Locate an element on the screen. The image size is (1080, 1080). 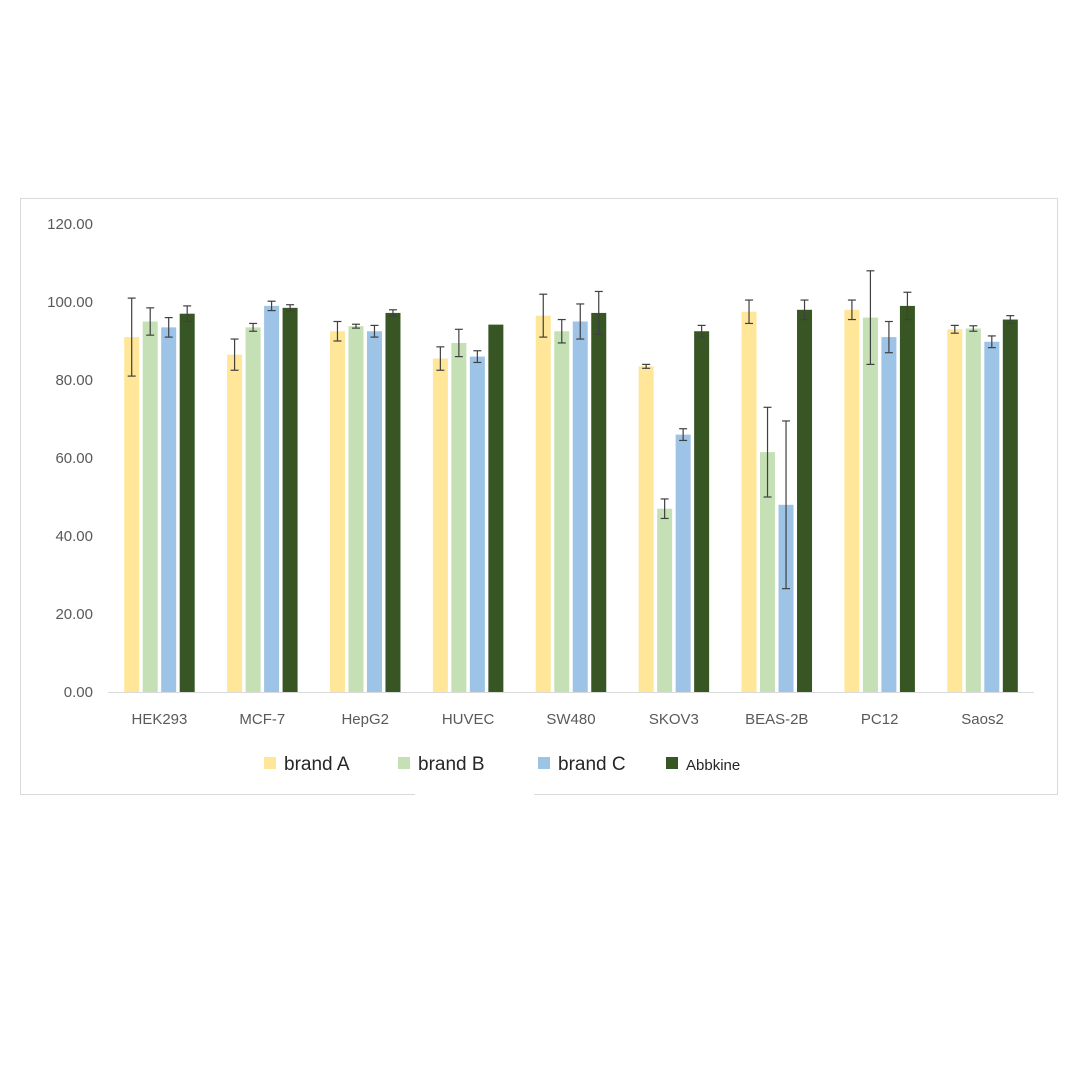
bar-brand-a-pc12 is located at coordinates (852, 500).